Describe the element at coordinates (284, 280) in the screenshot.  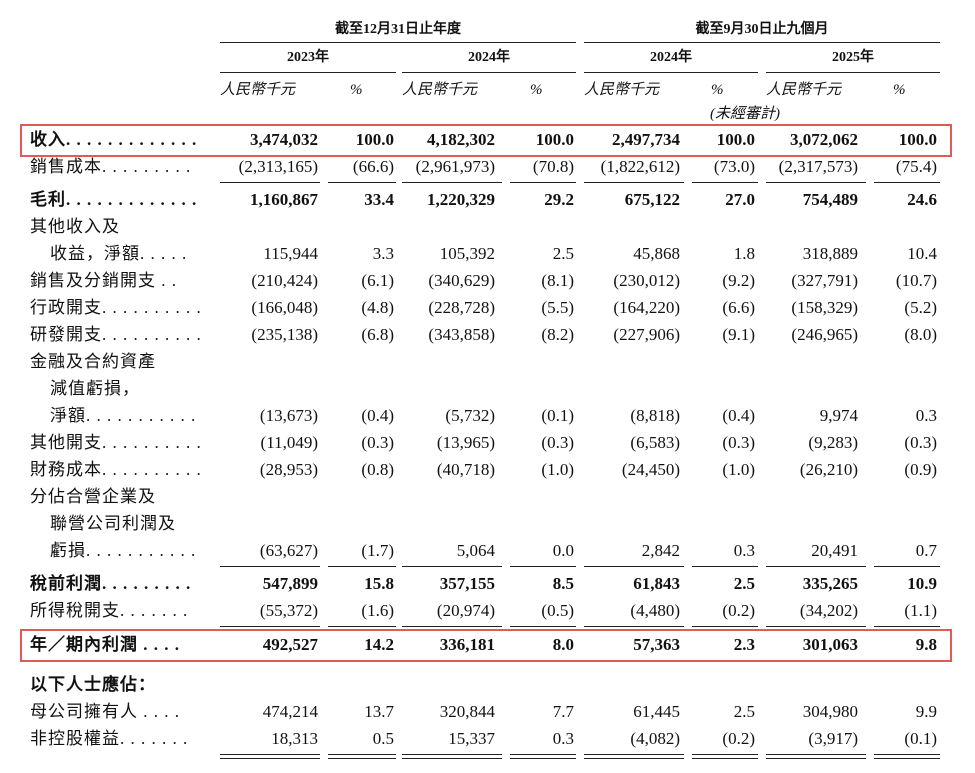
I see `cell-value: (210,424)` at that location.